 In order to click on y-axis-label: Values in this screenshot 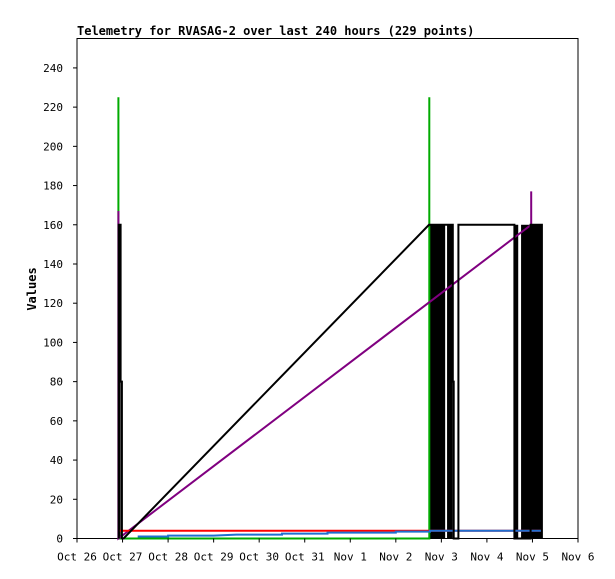, I will do `click(32, 288)`.